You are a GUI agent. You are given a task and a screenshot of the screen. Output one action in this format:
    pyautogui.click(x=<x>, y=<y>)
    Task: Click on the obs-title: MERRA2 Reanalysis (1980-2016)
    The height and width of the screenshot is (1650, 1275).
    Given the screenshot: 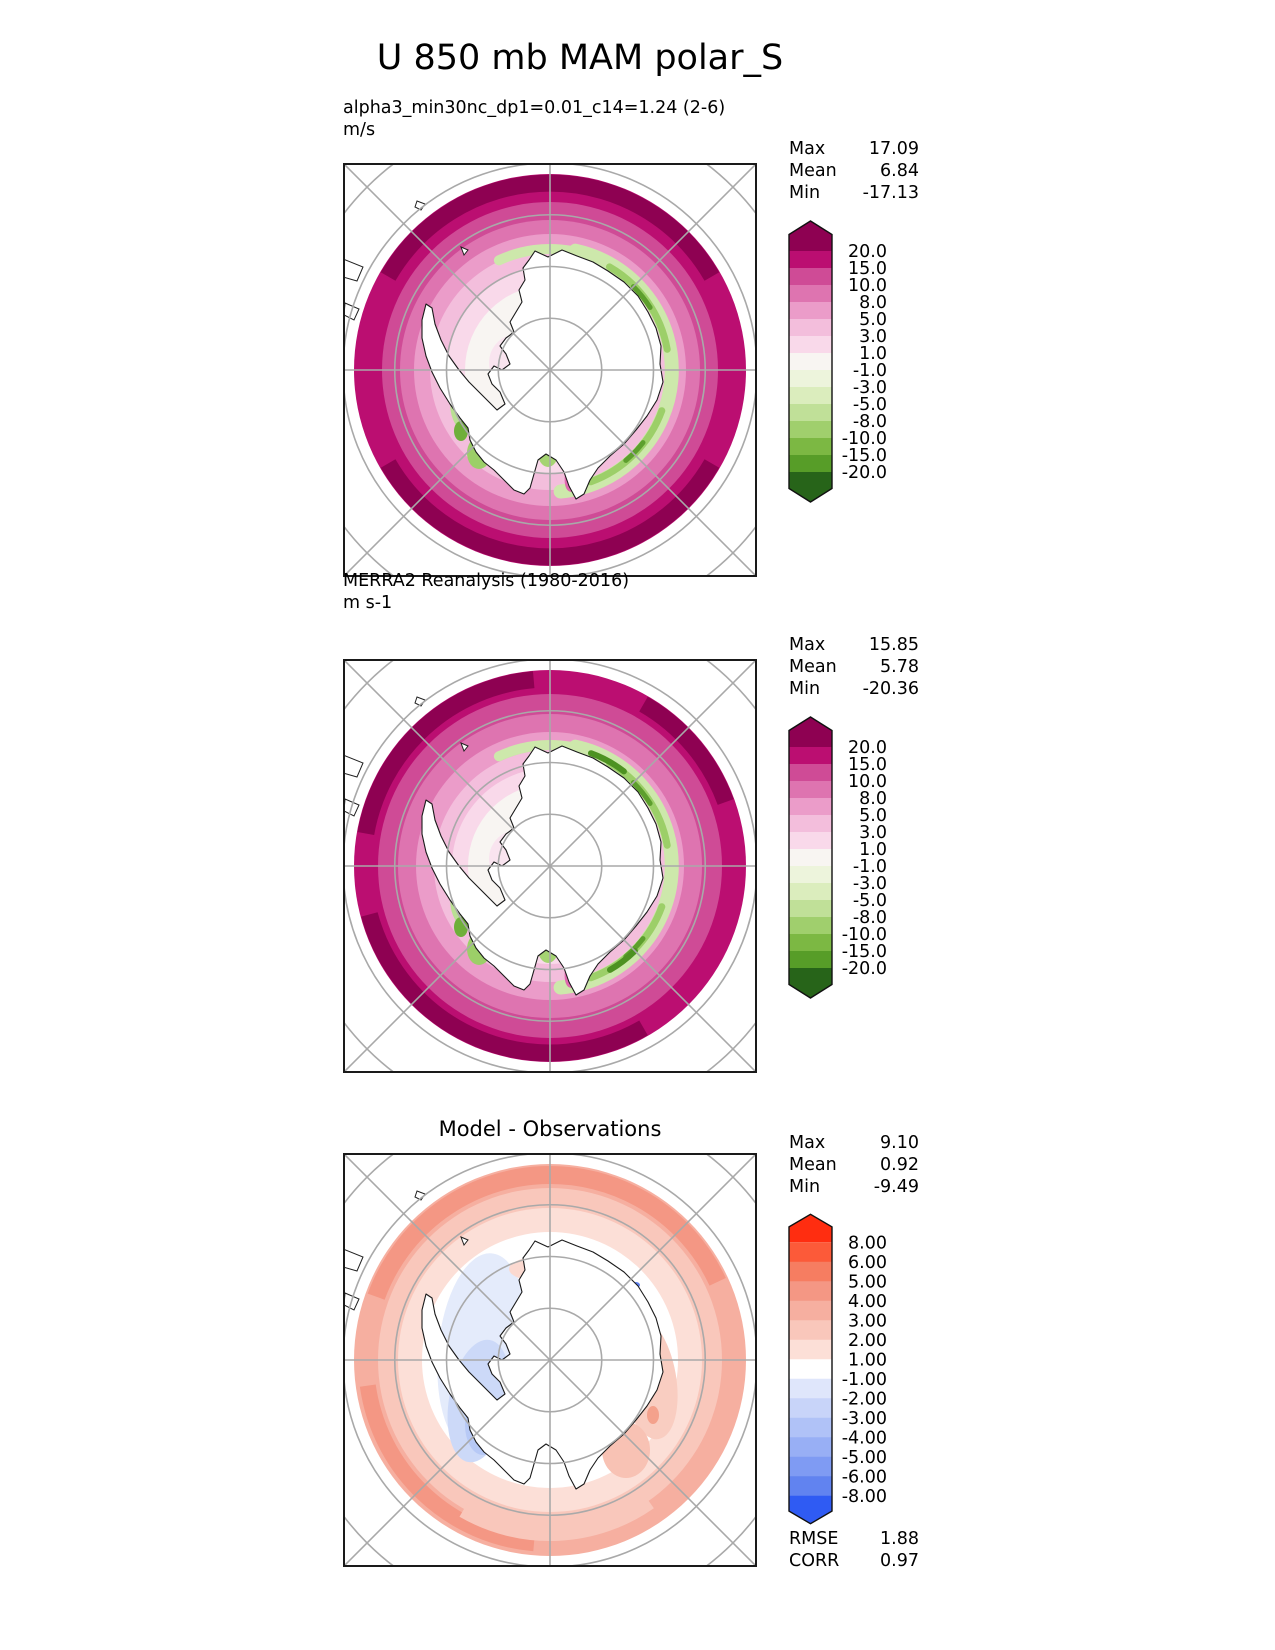 What is the action you would take?
    pyautogui.click(x=486, y=581)
    